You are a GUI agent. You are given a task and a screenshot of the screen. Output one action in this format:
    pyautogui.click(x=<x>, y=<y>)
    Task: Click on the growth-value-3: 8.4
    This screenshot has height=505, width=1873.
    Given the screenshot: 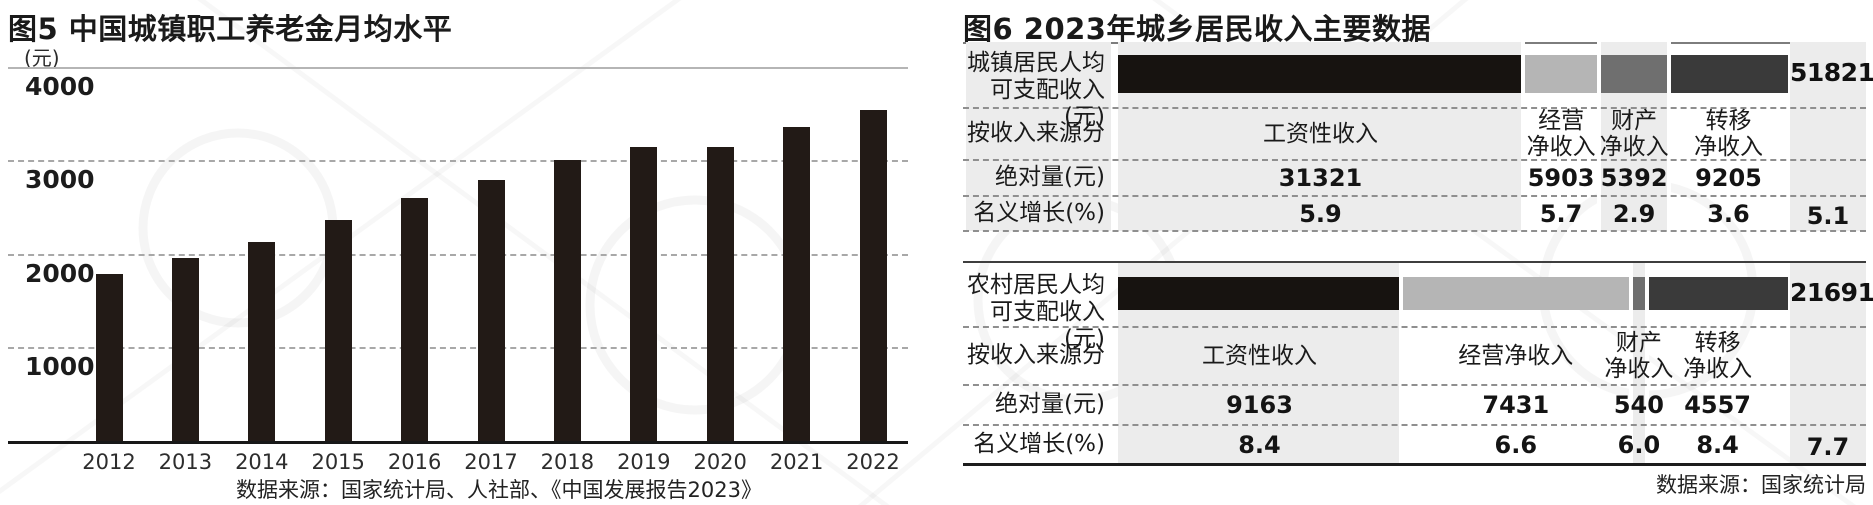 What is the action you would take?
    pyautogui.click(x=1717, y=444)
    